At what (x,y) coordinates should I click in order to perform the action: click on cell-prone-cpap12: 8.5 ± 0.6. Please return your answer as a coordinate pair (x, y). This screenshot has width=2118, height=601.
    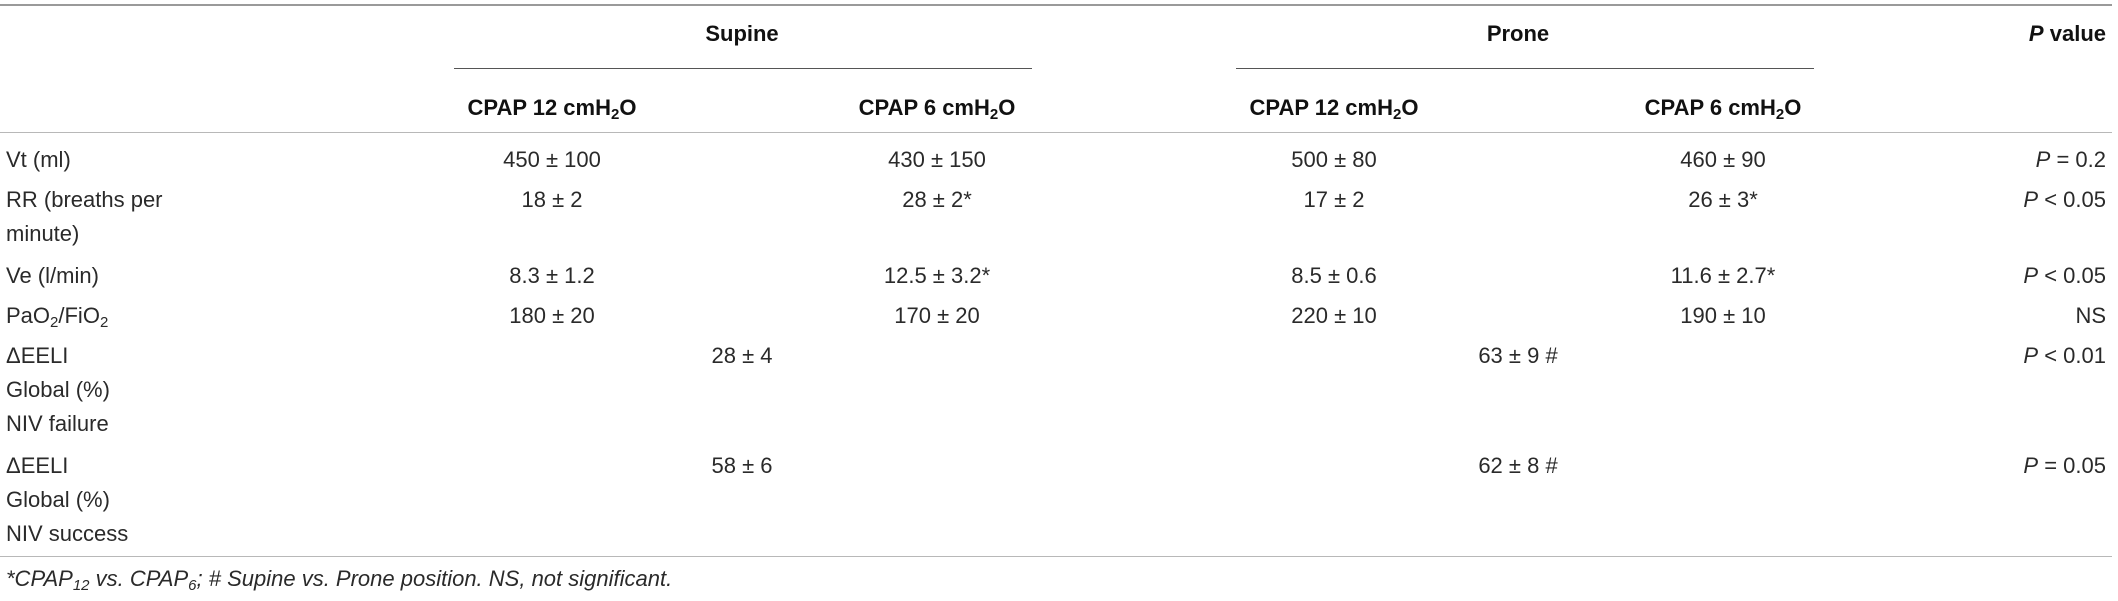
    Looking at the image, I should click on (1334, 275).